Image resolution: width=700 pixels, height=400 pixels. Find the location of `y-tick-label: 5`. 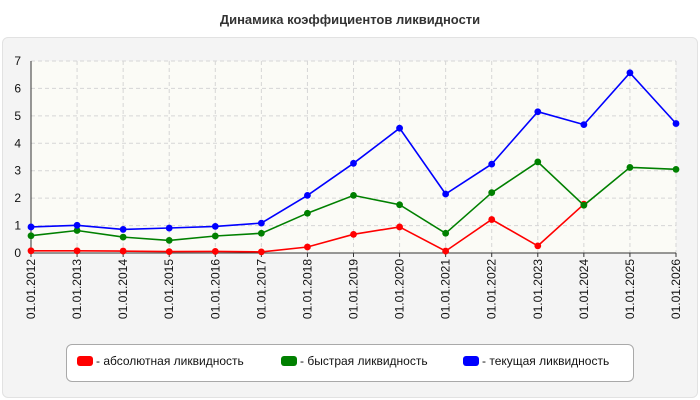

y-tick-label: 5 is located at coordinates (17, 116).